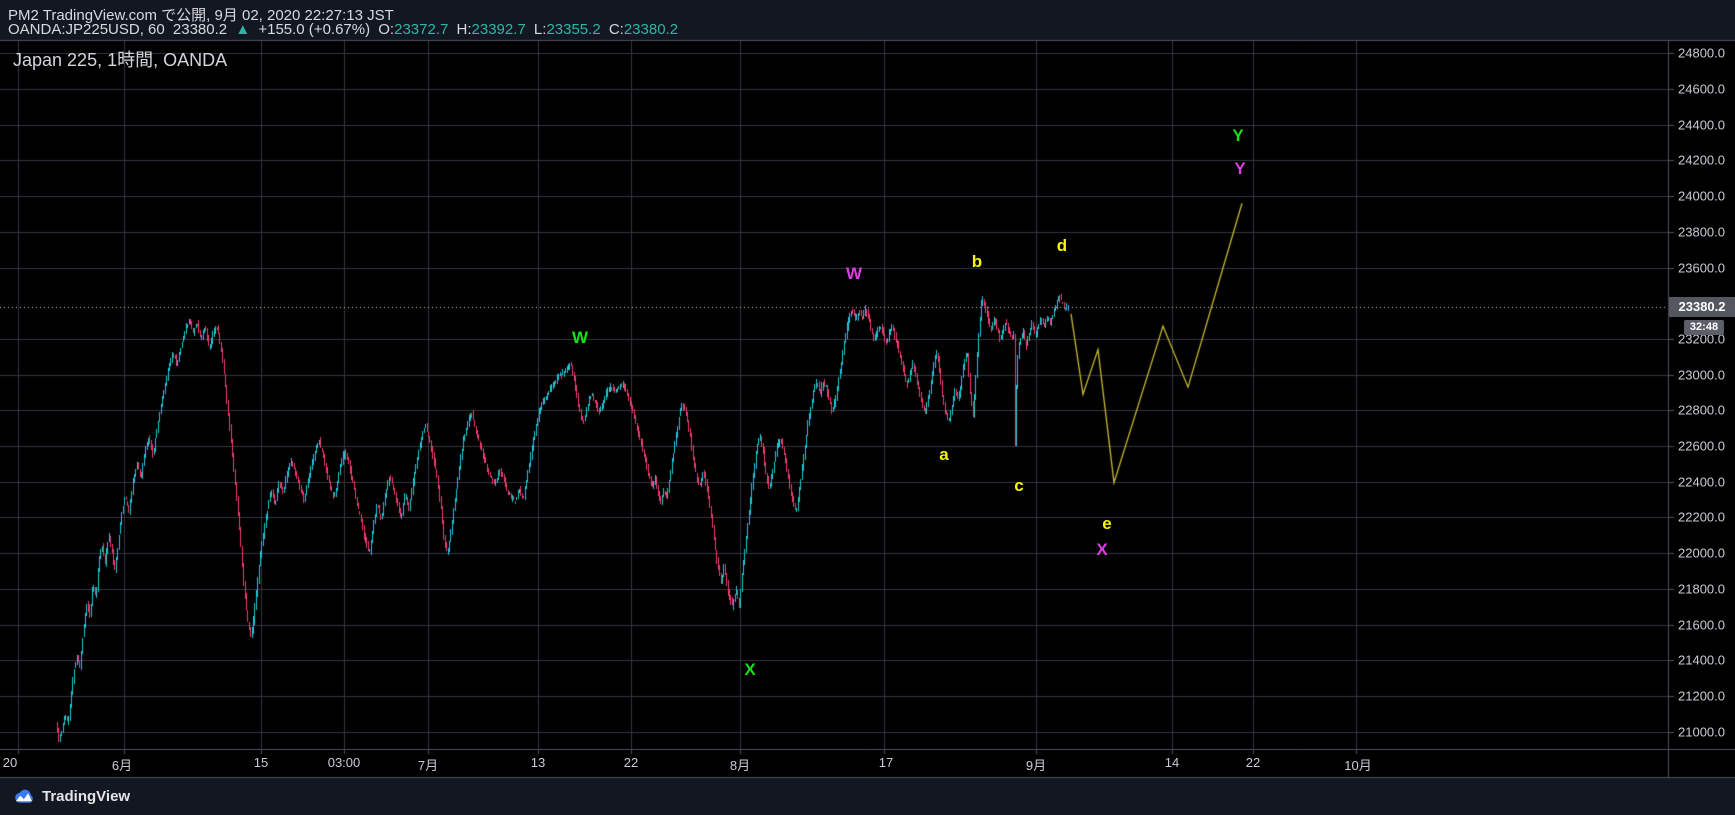  What do you see at coordinates (1701, 375) in the screenshot?
I see `price-axis-label: 23000.0` at bounding box center [1701, 375].